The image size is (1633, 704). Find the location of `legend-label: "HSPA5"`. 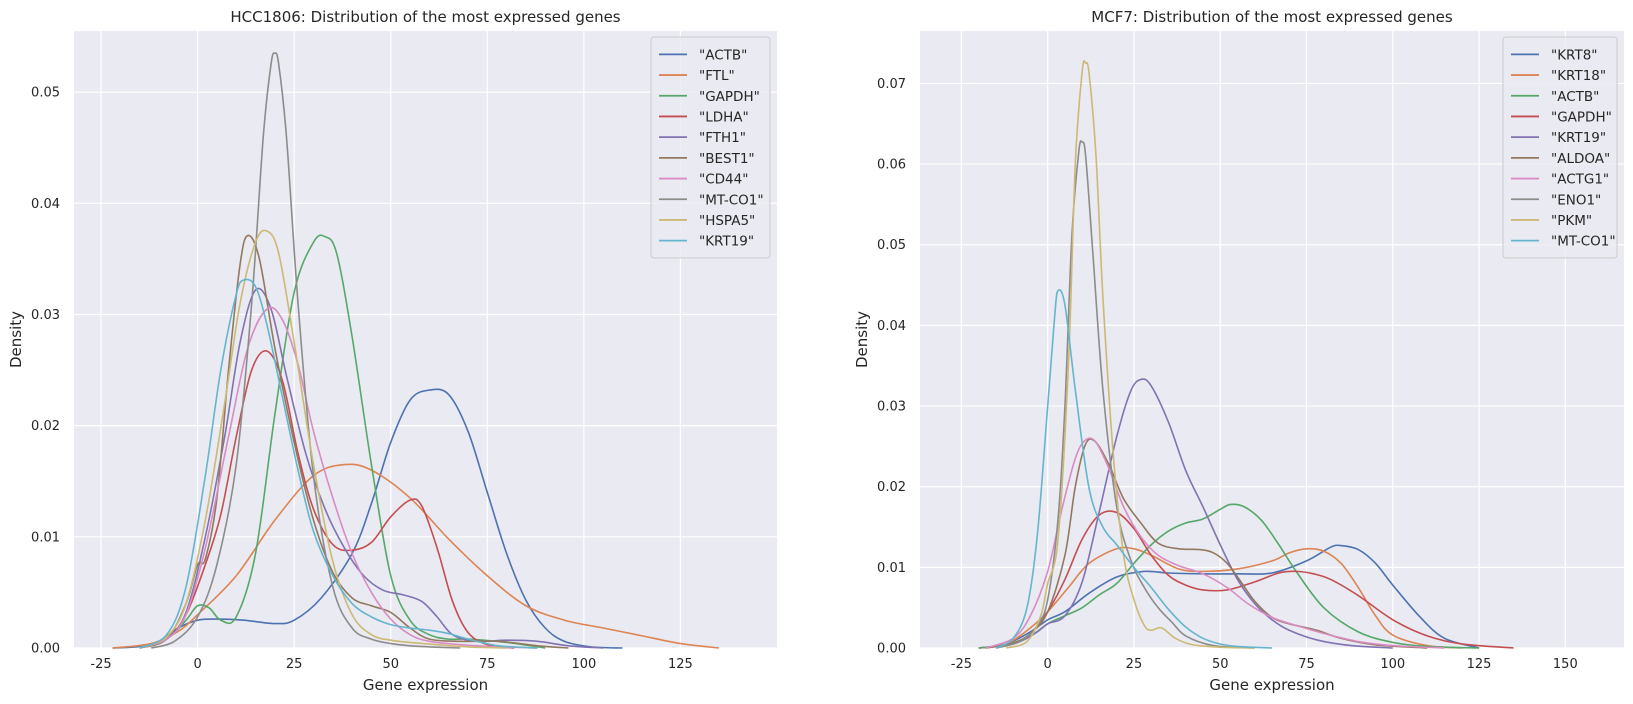

legend-label: "HSPA5" is located at coordinates (727, 221).